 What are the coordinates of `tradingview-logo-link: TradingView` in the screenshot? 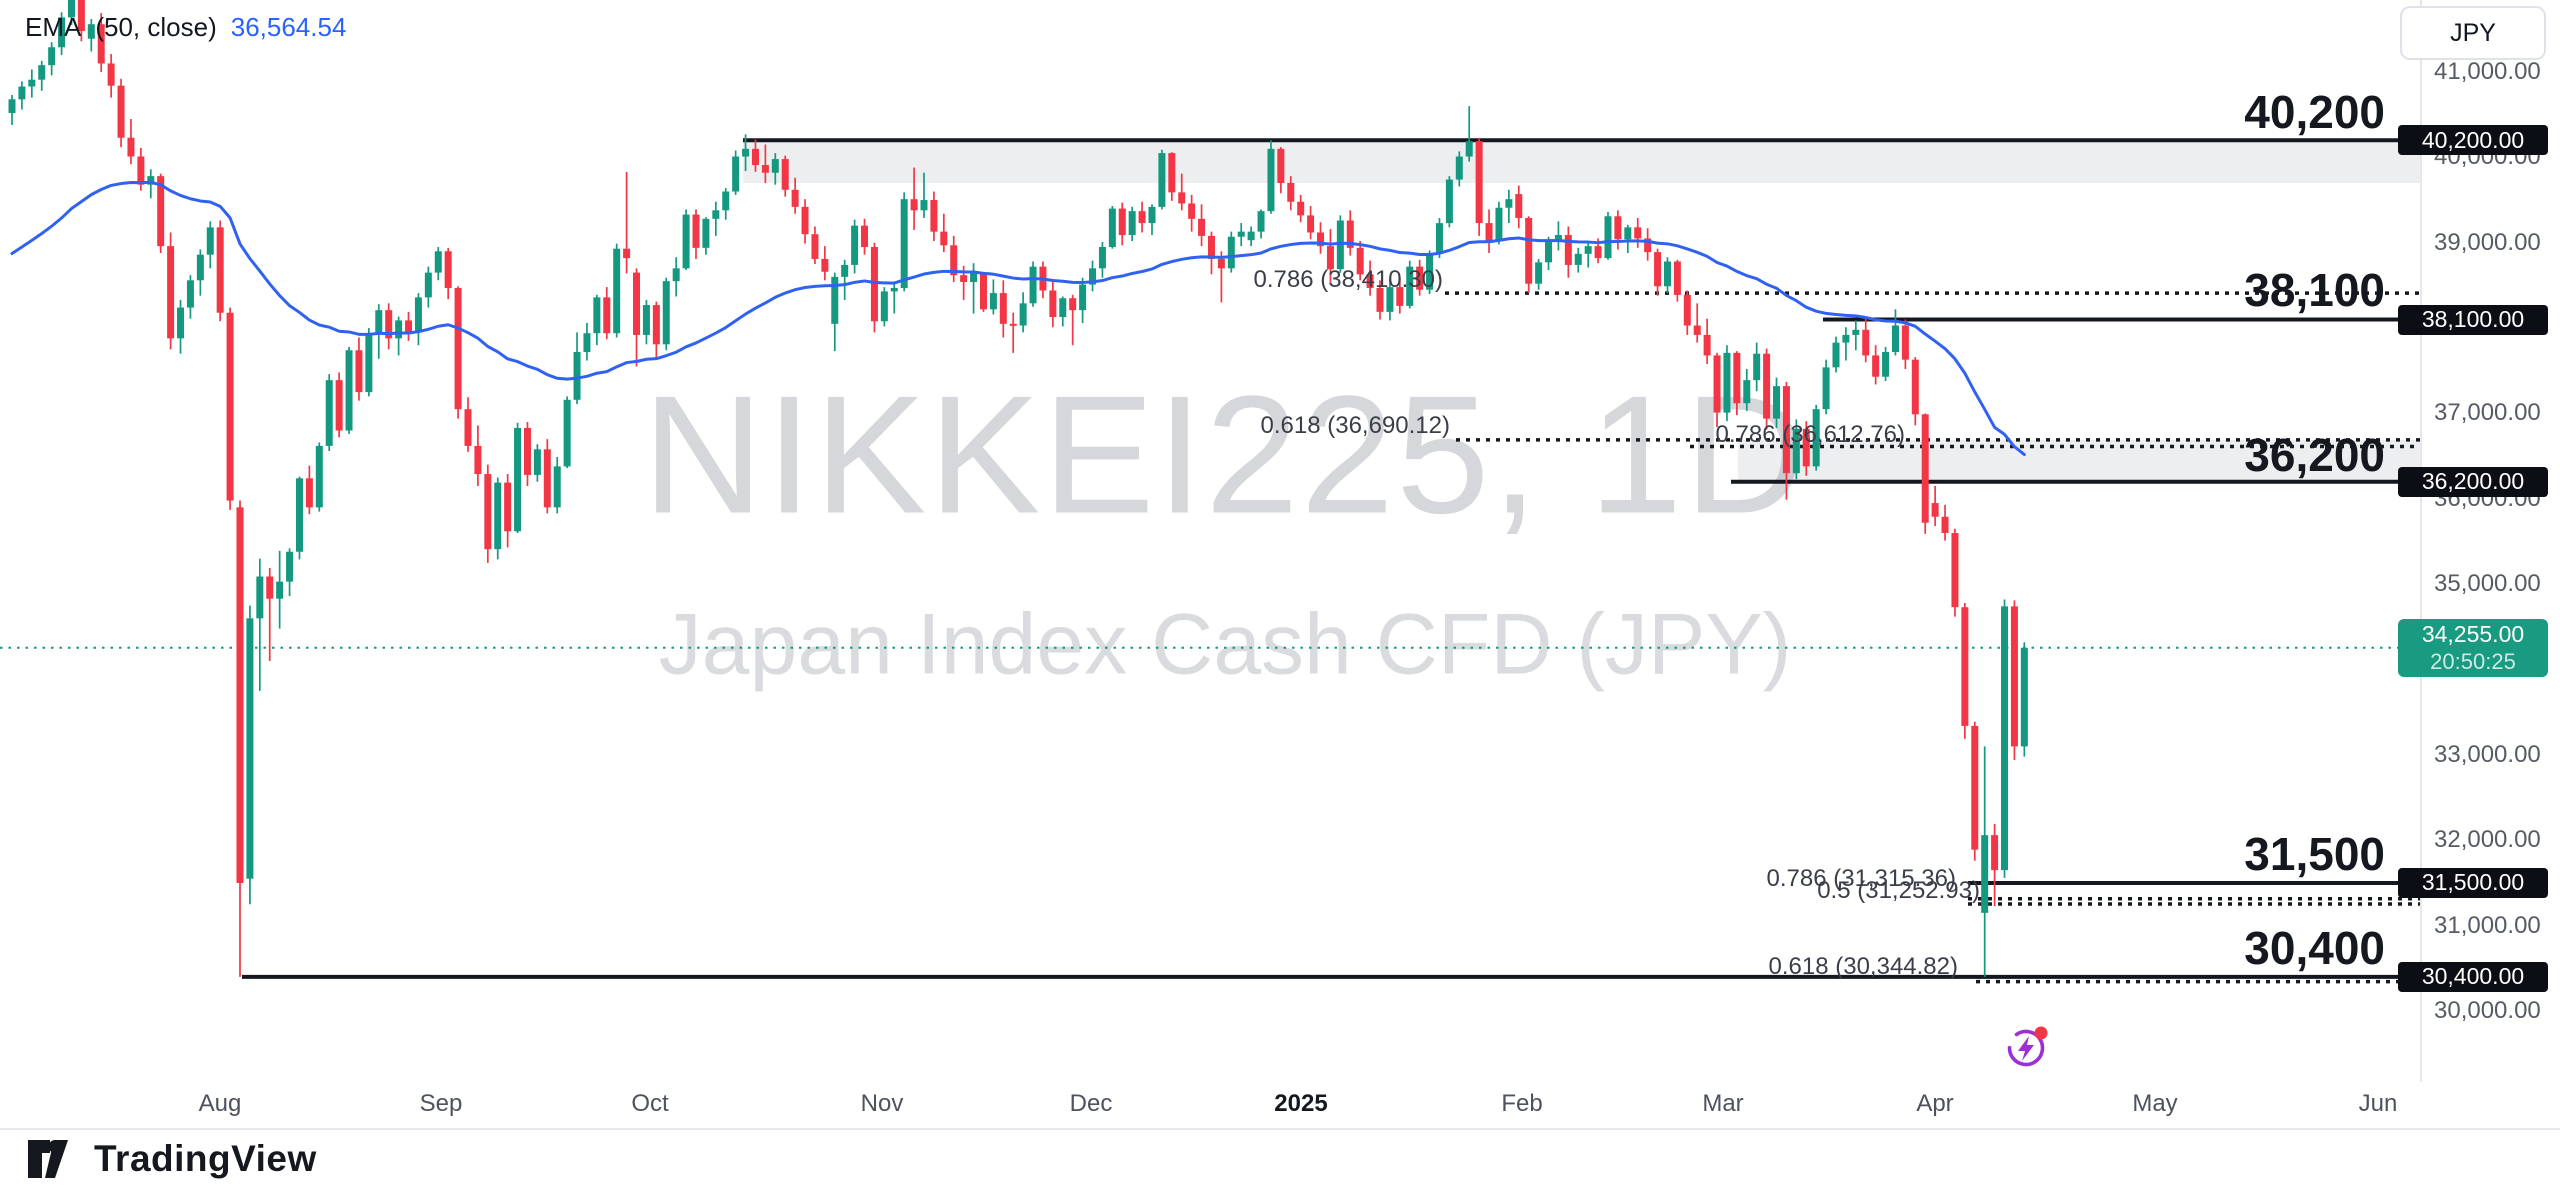 It's located at (172, 1159).